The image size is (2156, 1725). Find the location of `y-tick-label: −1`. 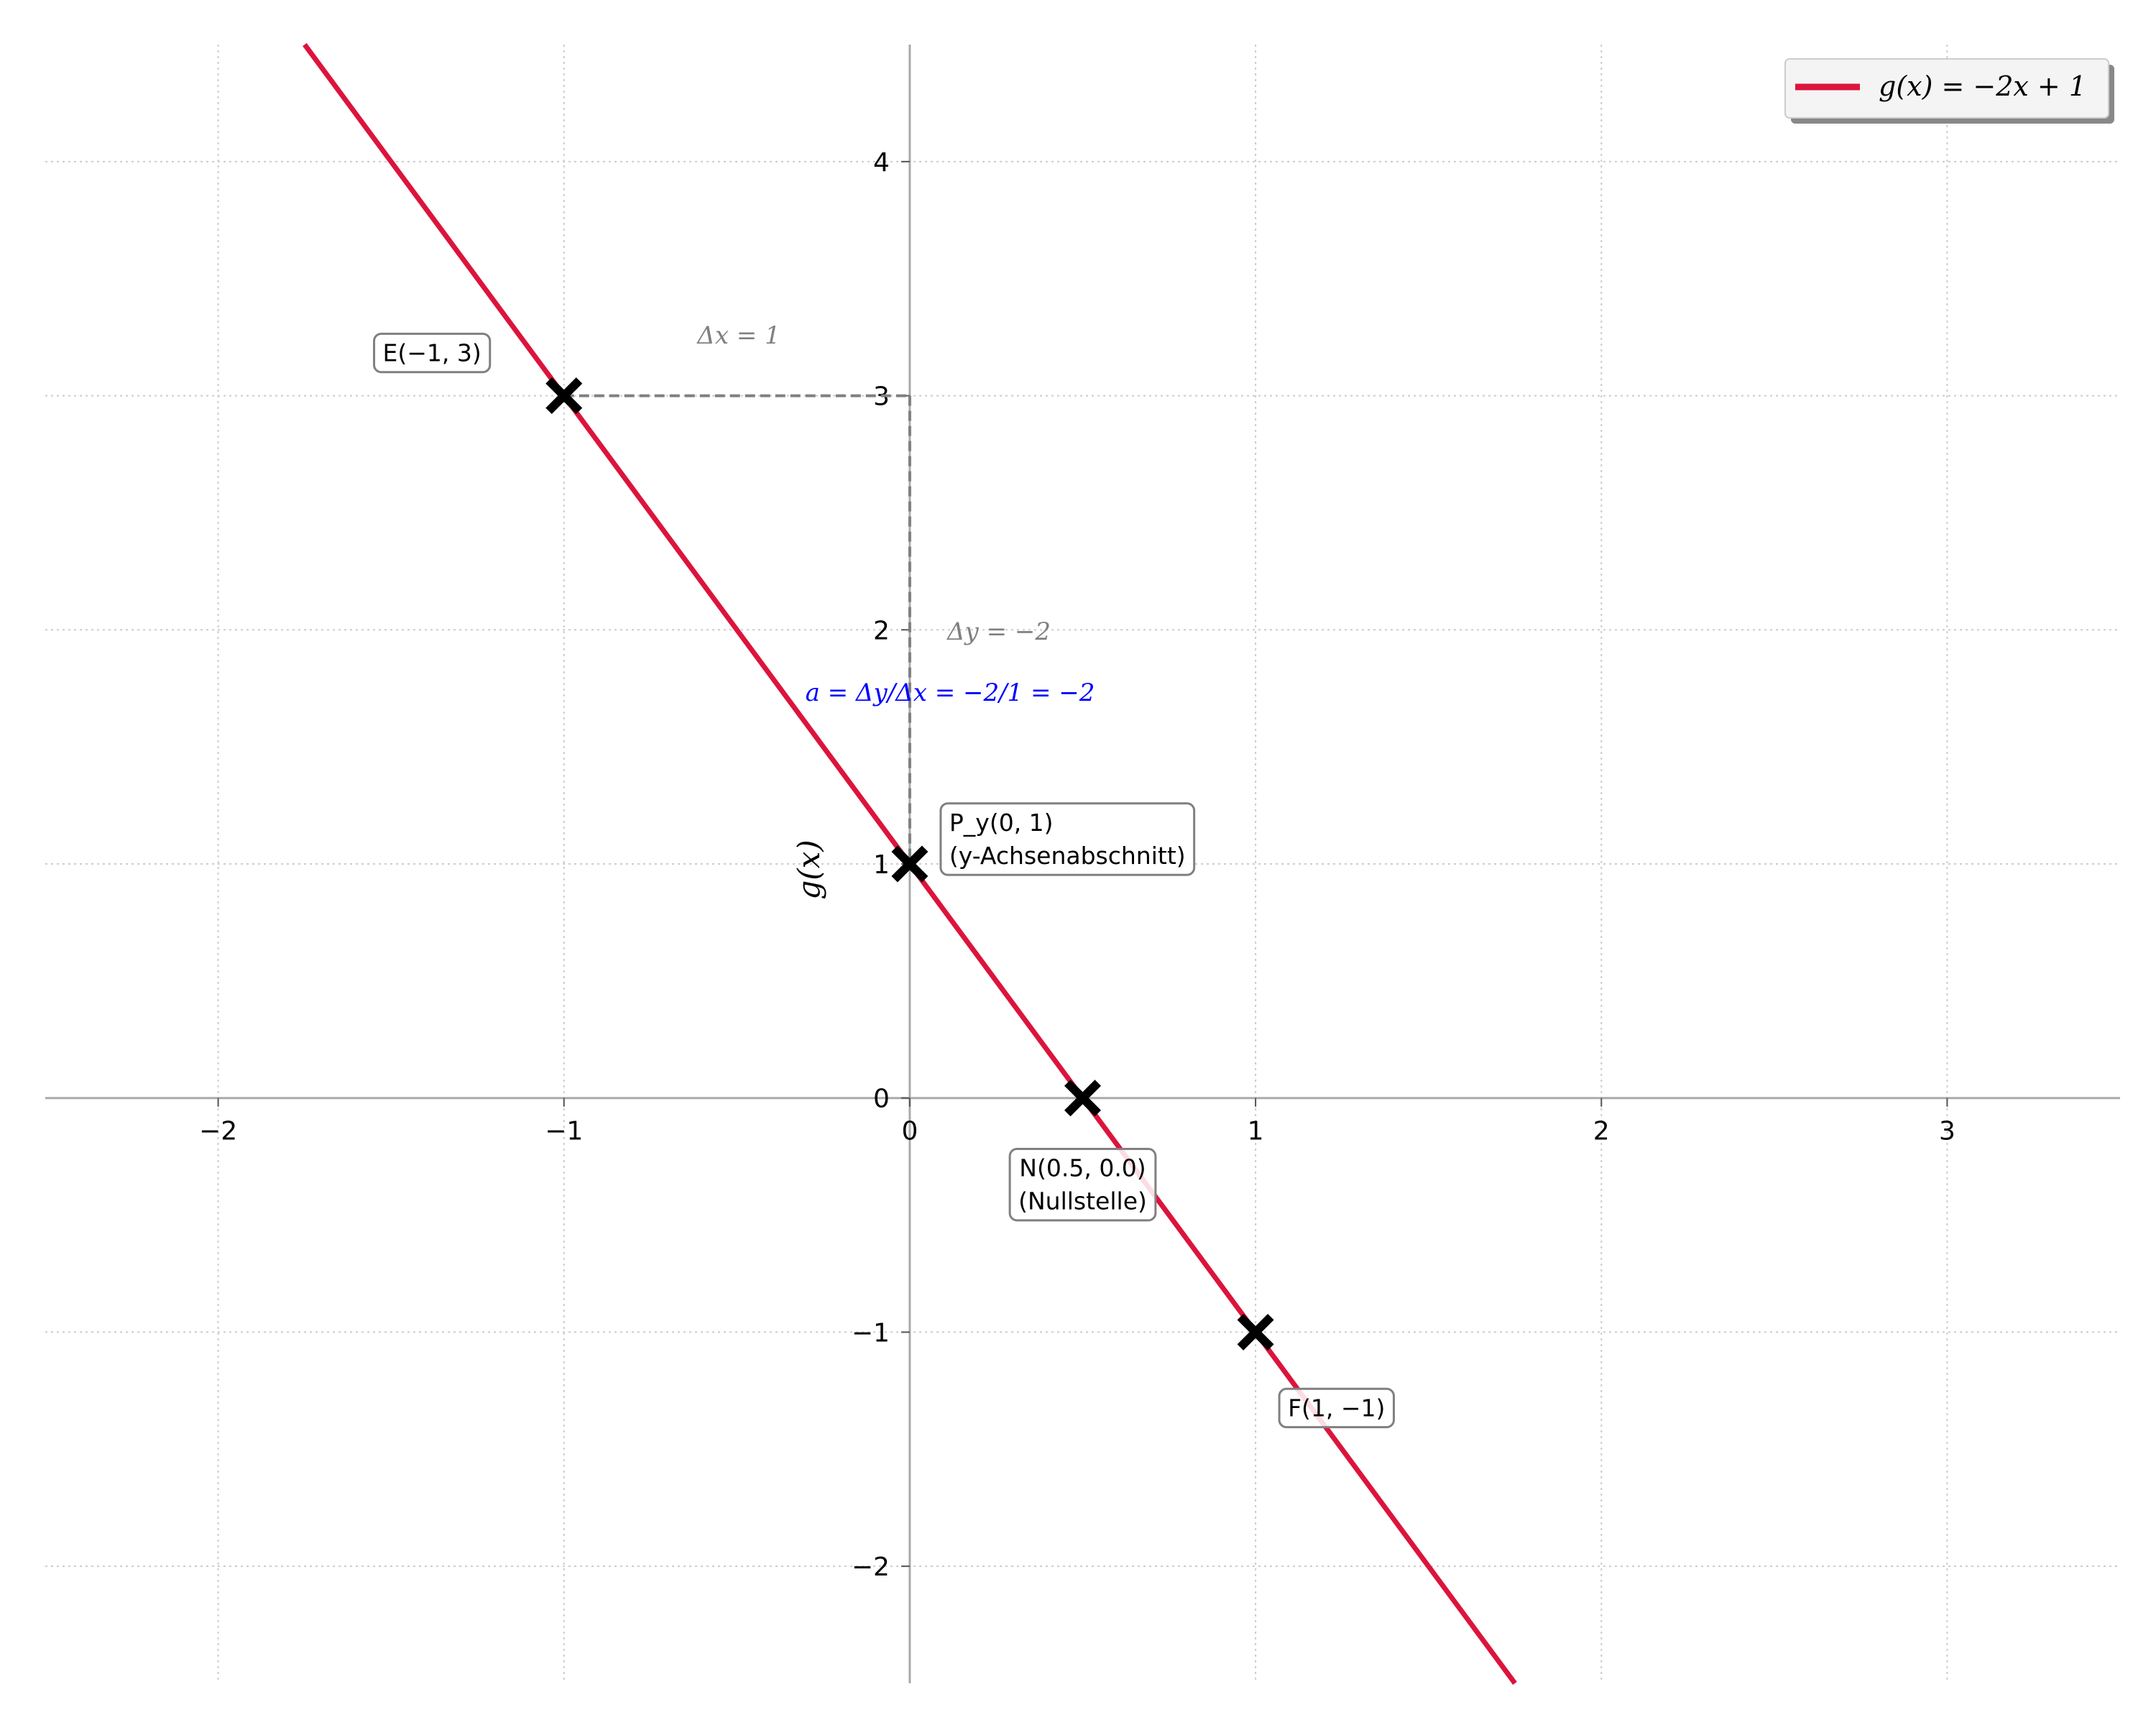

y-tick-label: −1 is located at coordinates (871, 1333).